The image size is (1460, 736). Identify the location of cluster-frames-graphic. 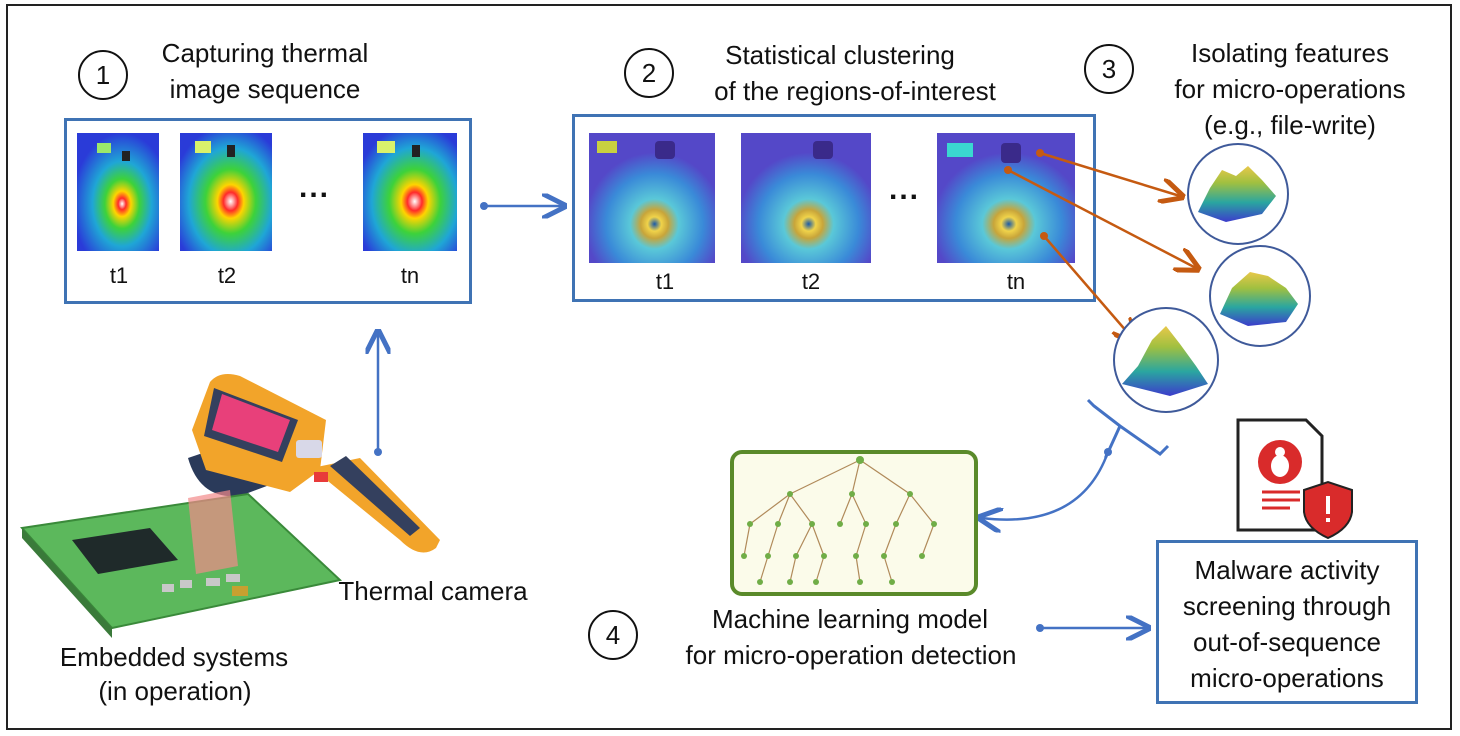
(832, 198).